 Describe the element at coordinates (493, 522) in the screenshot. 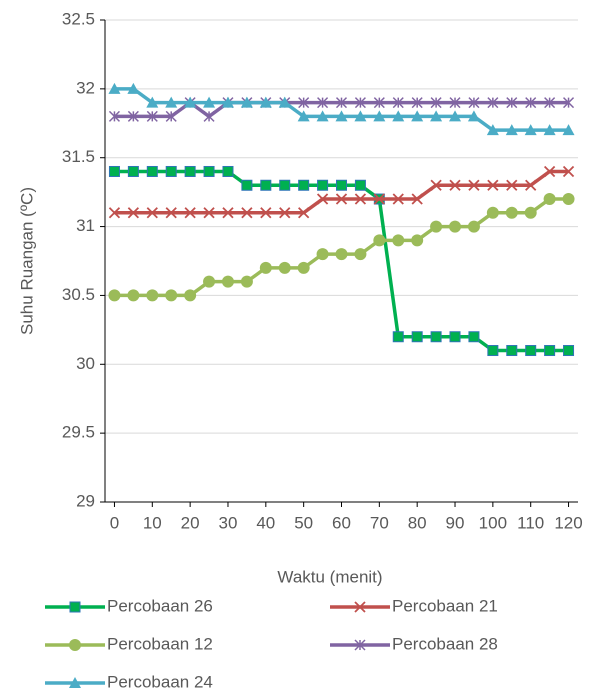

I see `x-tick-label: 100` at that location.